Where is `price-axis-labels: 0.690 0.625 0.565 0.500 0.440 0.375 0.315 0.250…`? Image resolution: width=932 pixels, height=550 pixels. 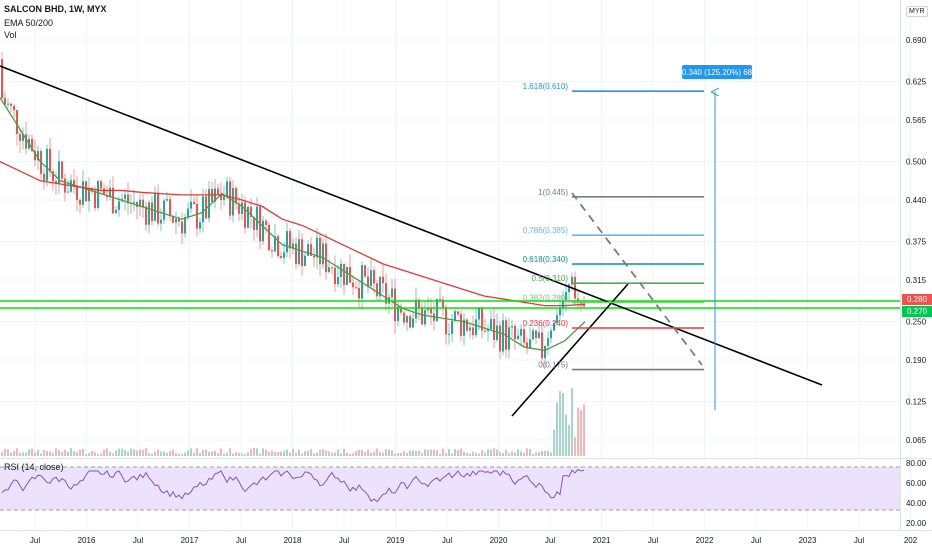
price-axis-labels: 0.690 0.625 0.565 0.500 0.440 0.375 0.315 0.250… is located at coordinates (916, 240).